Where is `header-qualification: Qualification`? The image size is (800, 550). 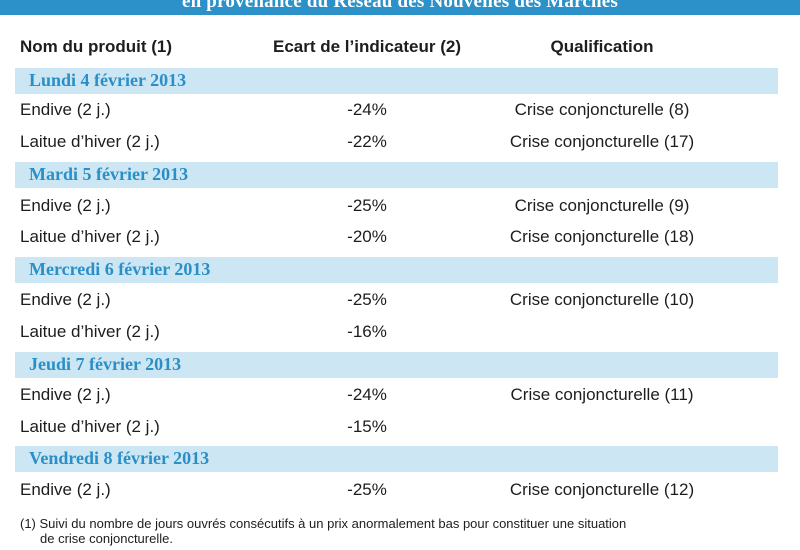 header-qualification: Qualification is located at coordinates (602, 46).